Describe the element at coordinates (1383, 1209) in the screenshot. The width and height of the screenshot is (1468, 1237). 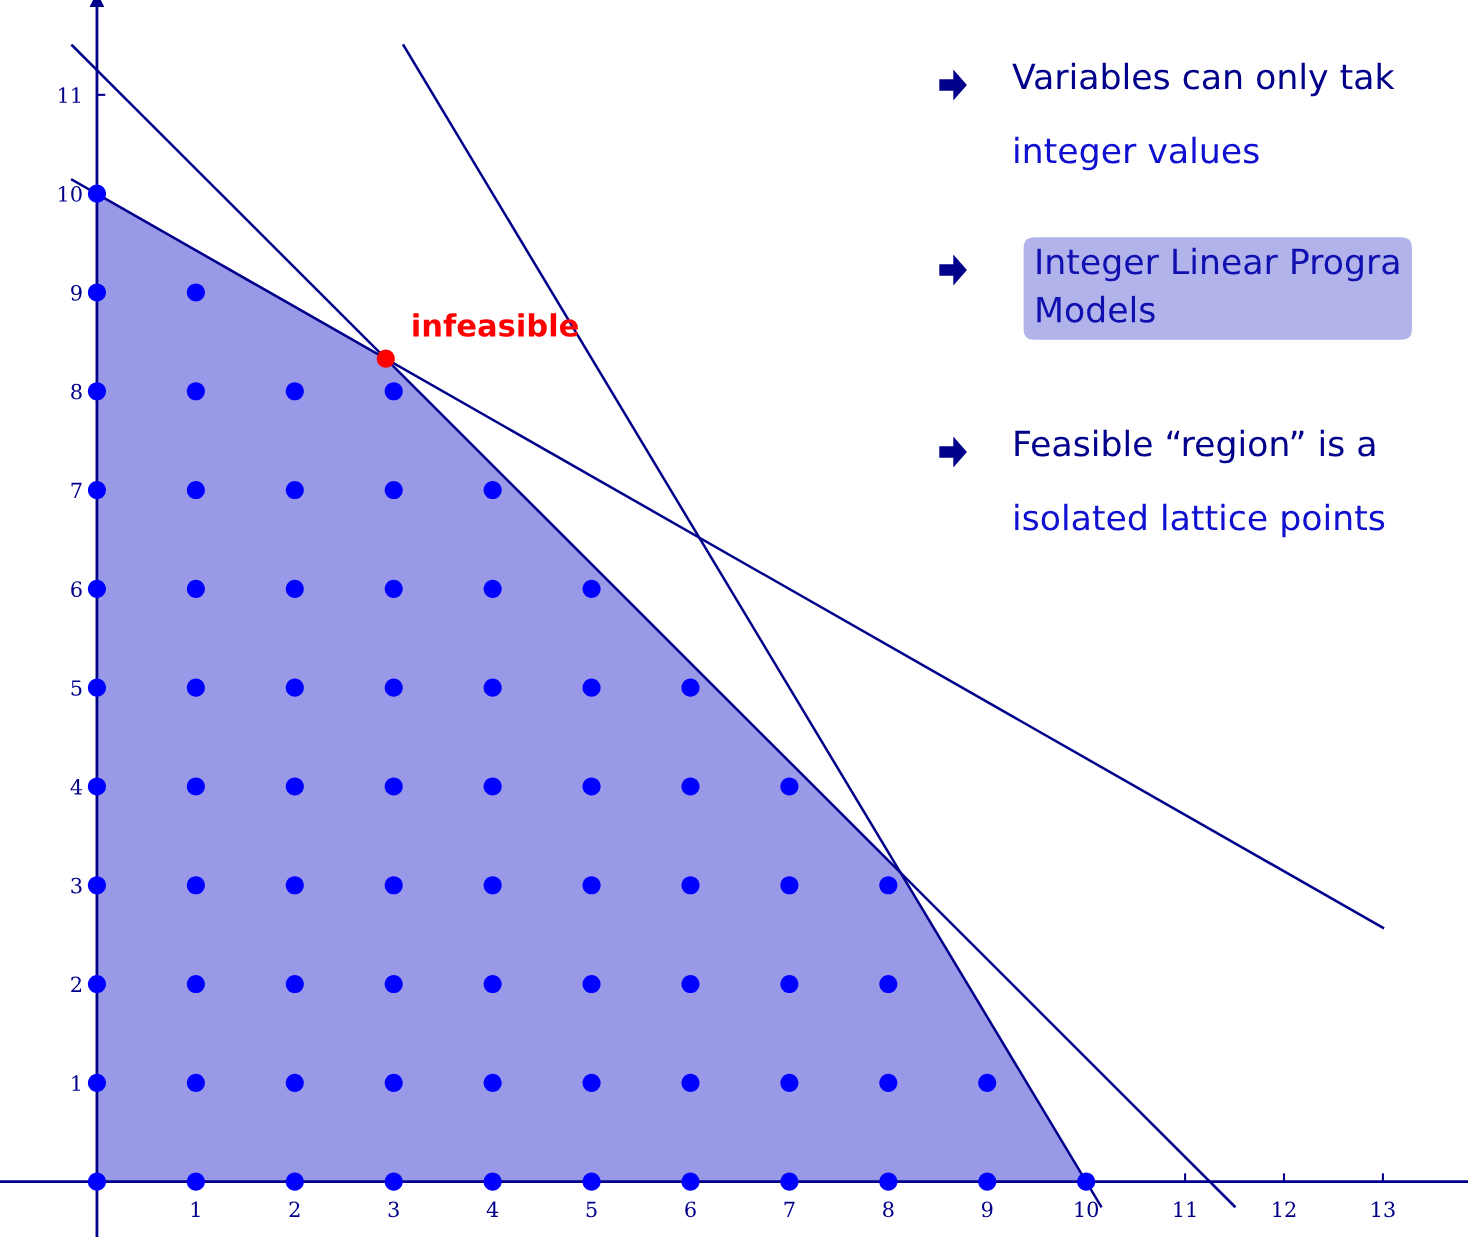
I see `x-tick-label: 13` at that location.